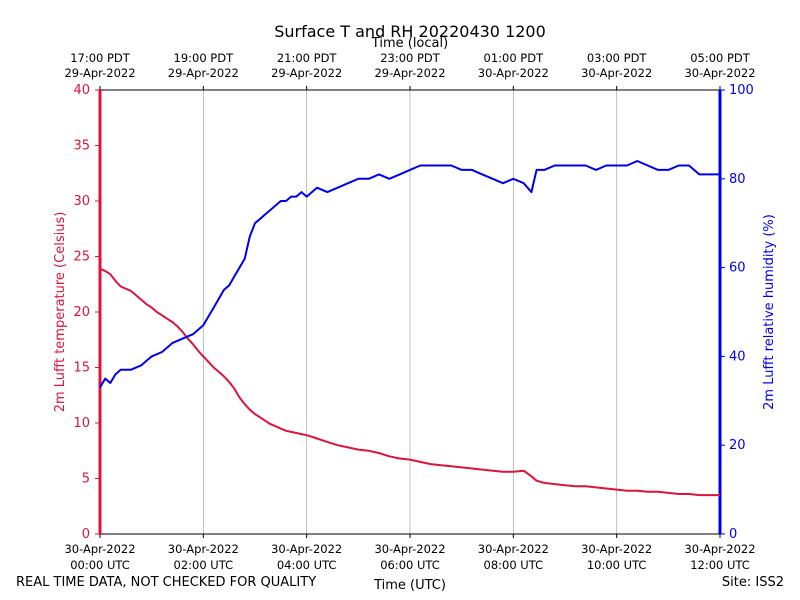 This screenshot has height=600, width=800. What do you see at coordinates (81, 146) in the screenshot?
I see `y-left-tick-label: 35` at bounding box center [81, 146].